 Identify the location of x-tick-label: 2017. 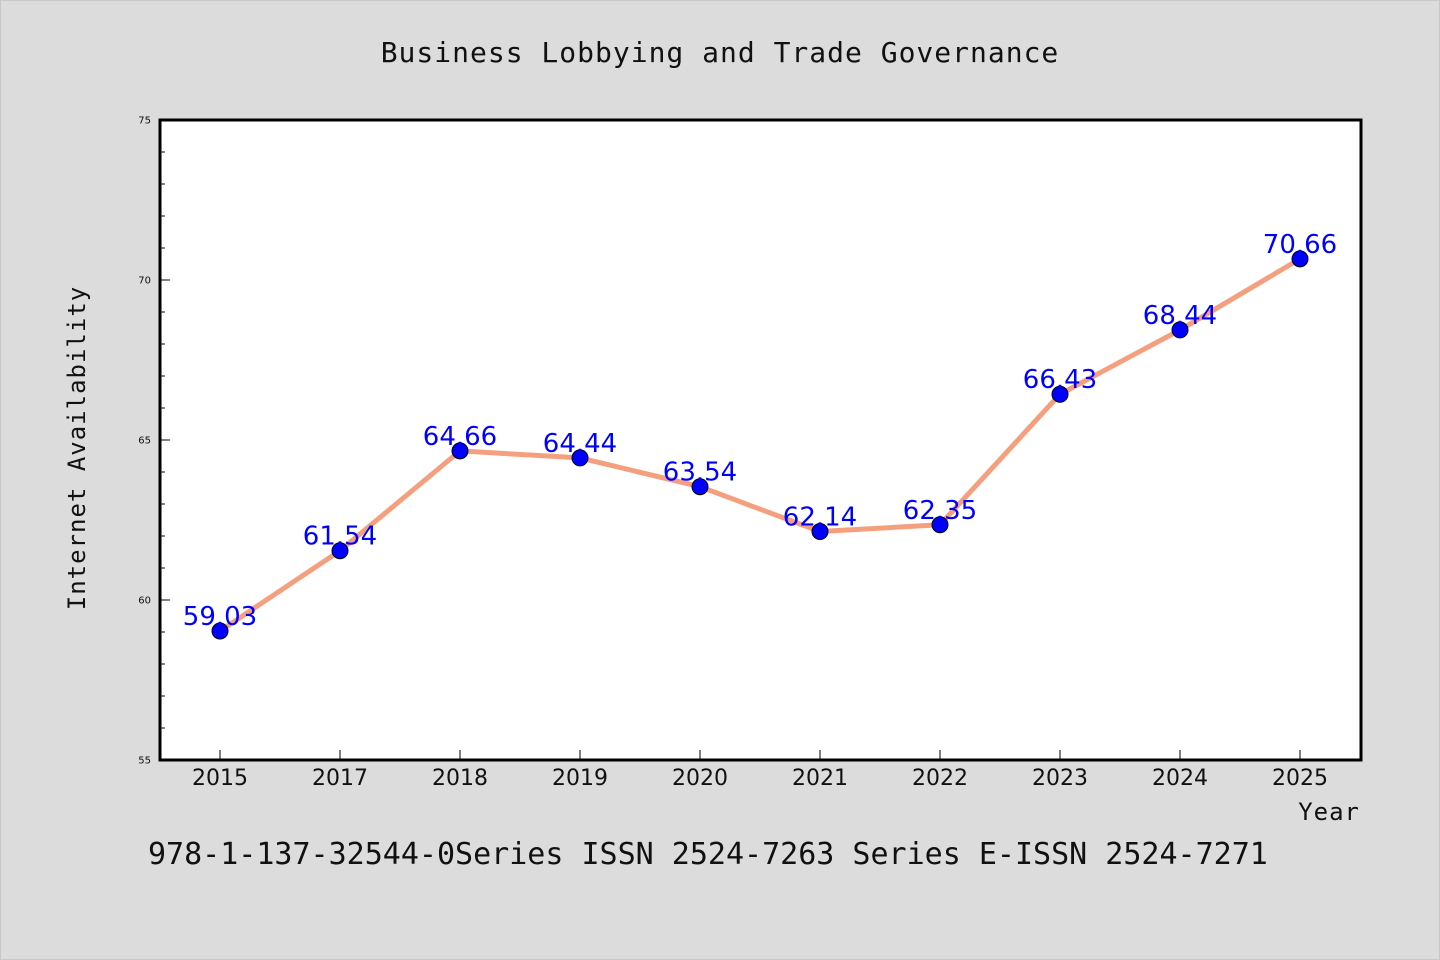
(340, 778).